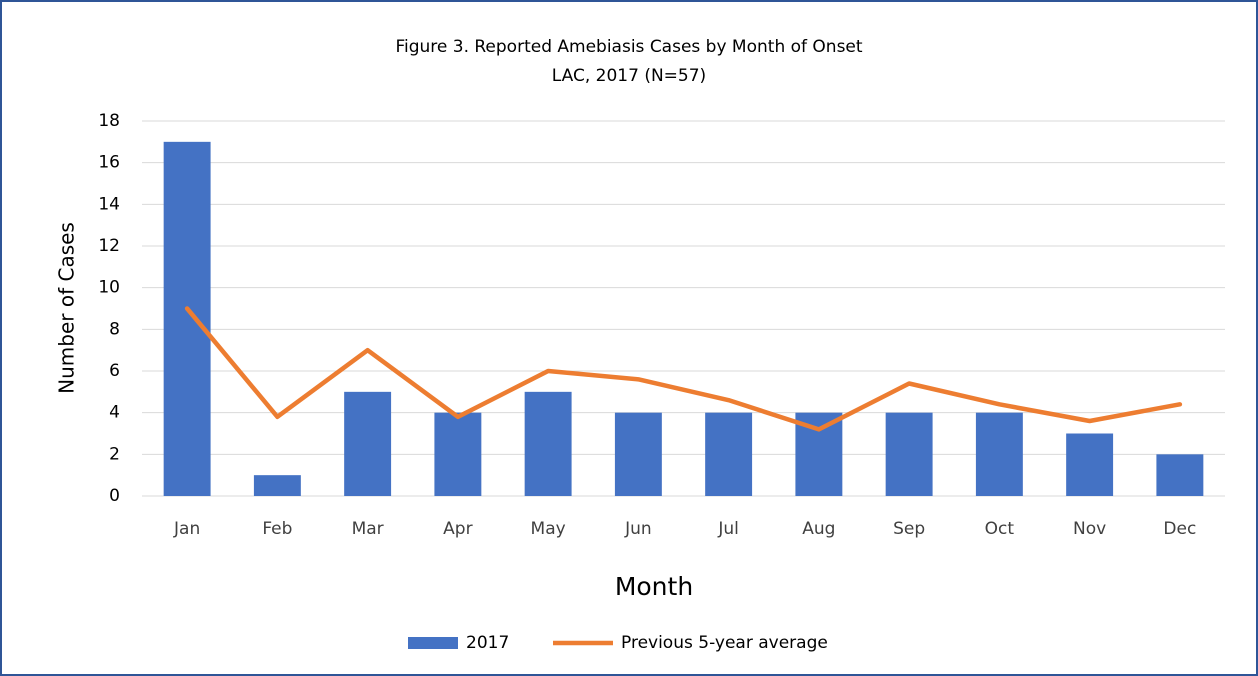  Describe the element at coordinates (487, 643) in the screenshot. I see `legend-label: 2017` at that location.